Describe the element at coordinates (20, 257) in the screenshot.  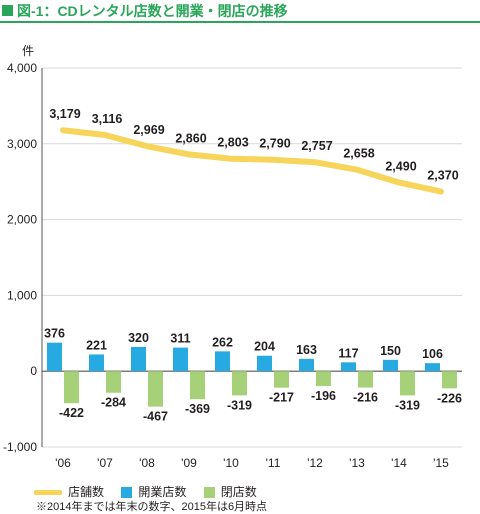
I see `y-tick-labels: 4,000 3,000 2,000 1,000 0 -1,000` at that location.